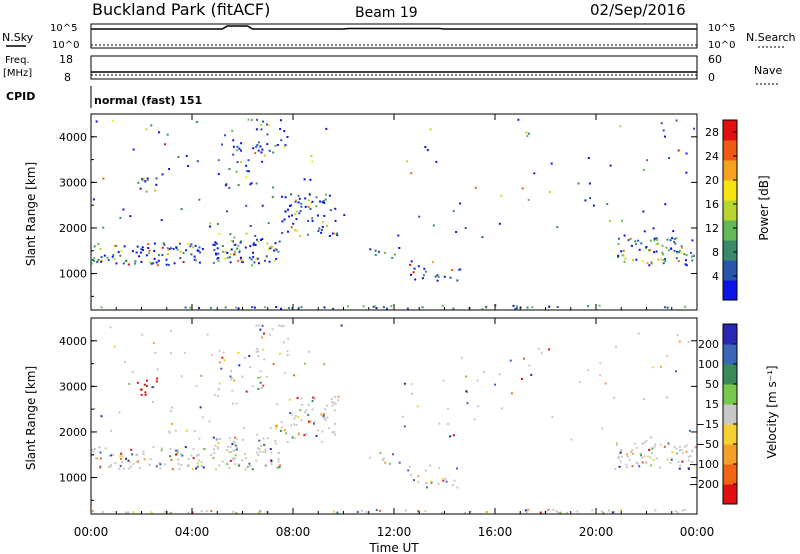  Describe the element at coordinates (293, 532) in the screenshot. I see `xtick-label: 08:00` at that location.